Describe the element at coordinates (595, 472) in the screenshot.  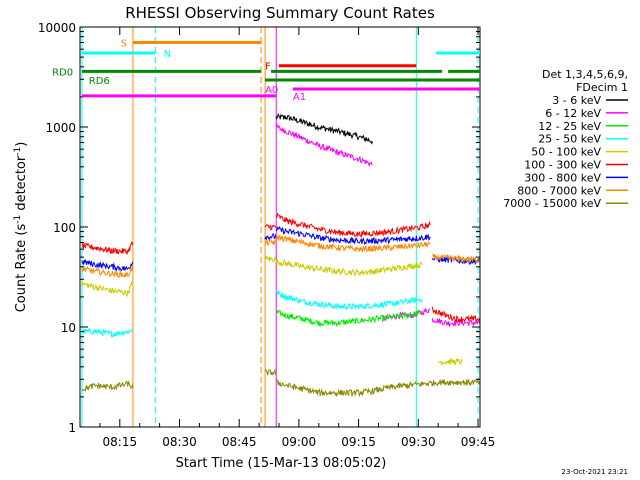
I see `footer-date: 23-Oct-2021 23:21` at that location.